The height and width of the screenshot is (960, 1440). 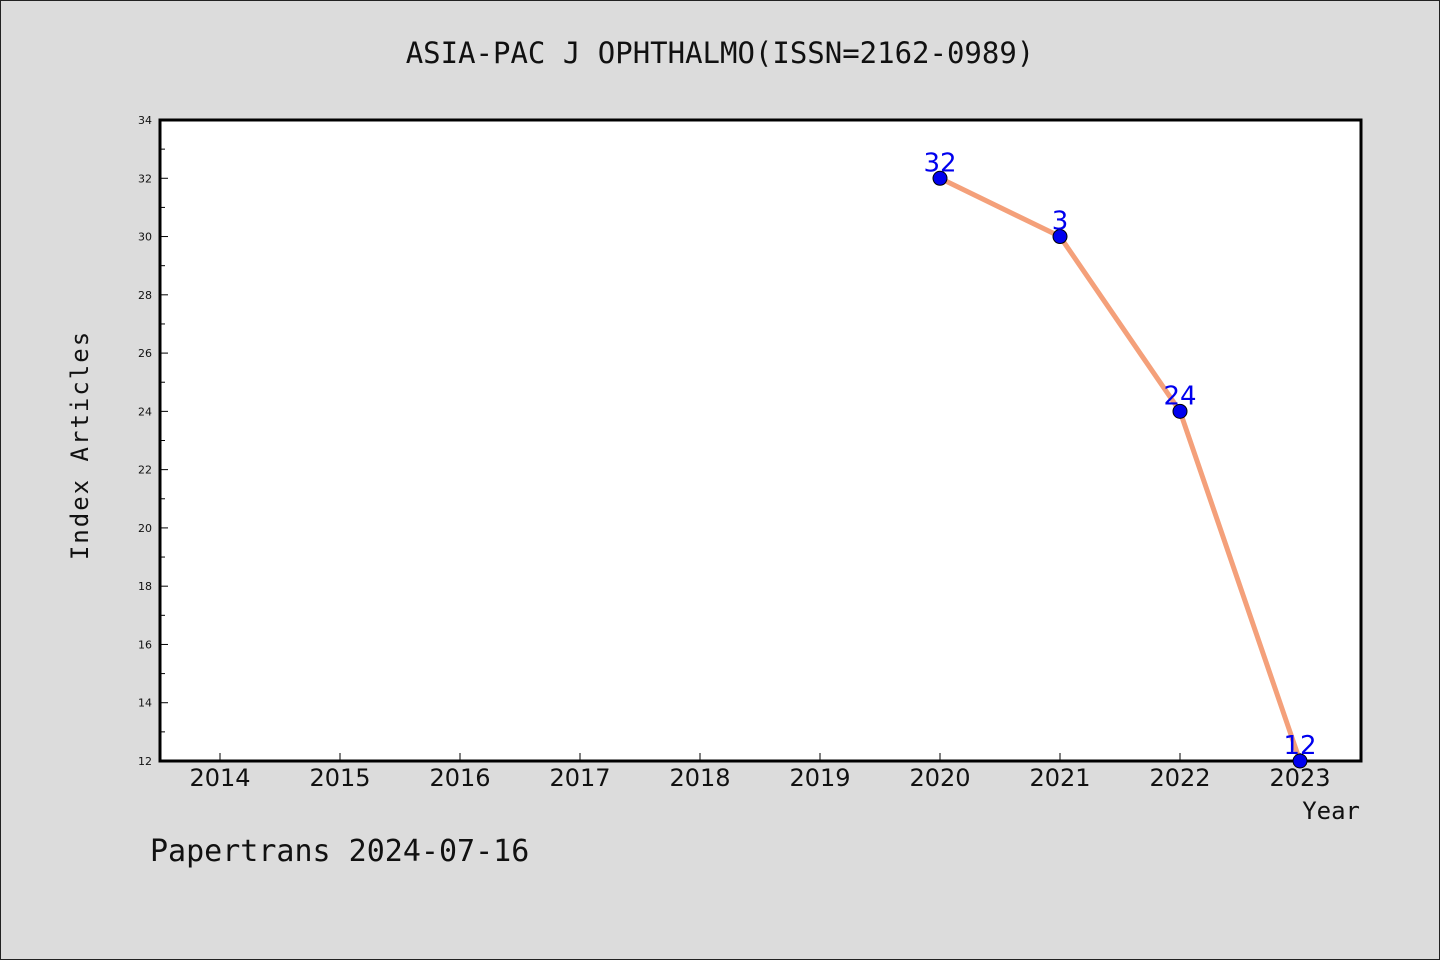 What do you see at coordinates (145, 470) in the screenshot?
I see `y-tick-label: 22` at bounding box center [145, 470].